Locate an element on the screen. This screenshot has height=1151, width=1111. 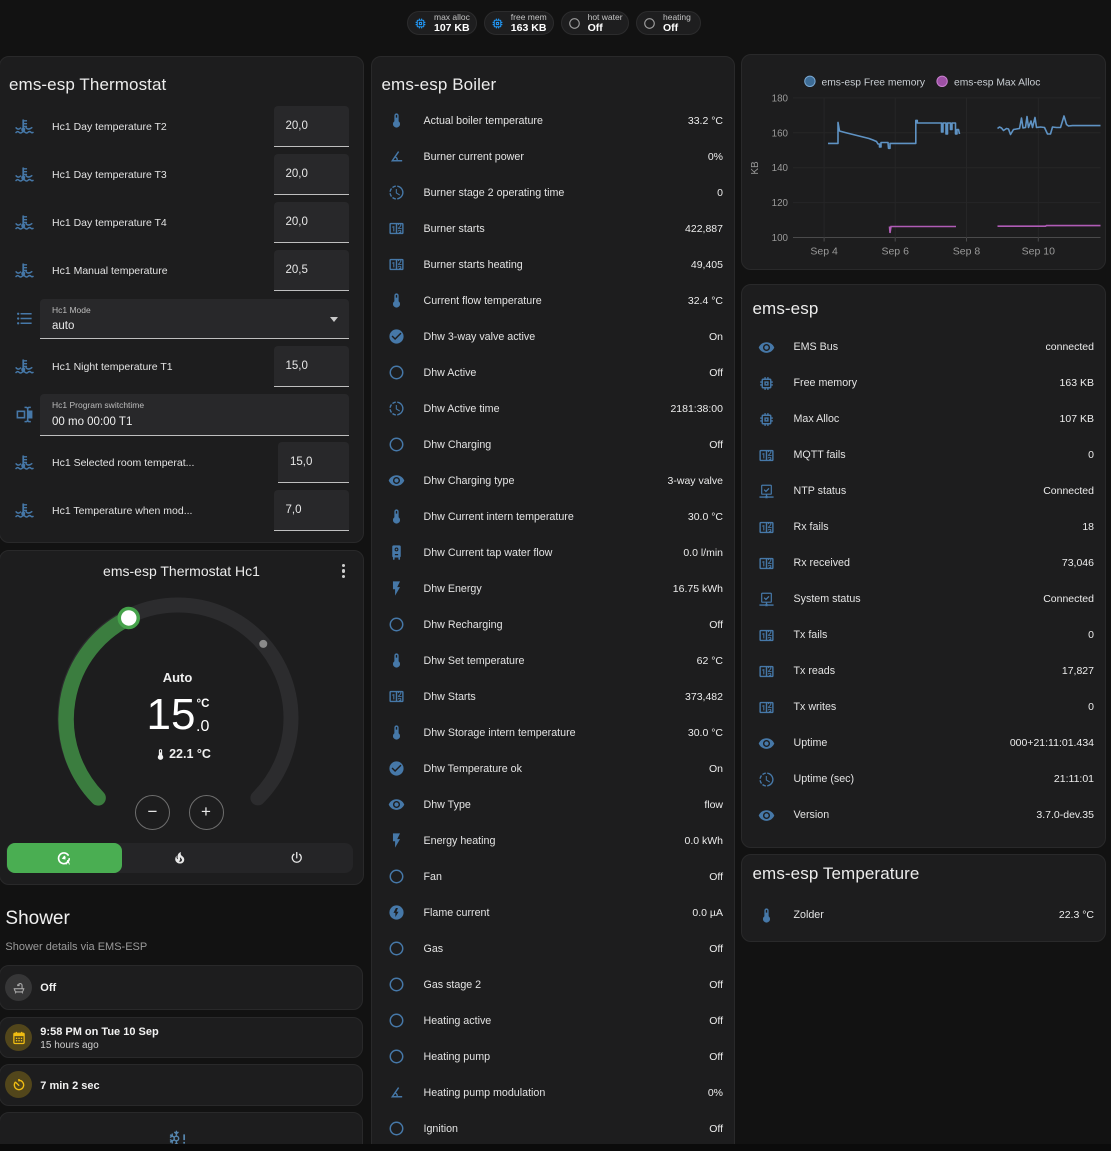
svg-text: Sep 4 is located at coordinates (824, 252).